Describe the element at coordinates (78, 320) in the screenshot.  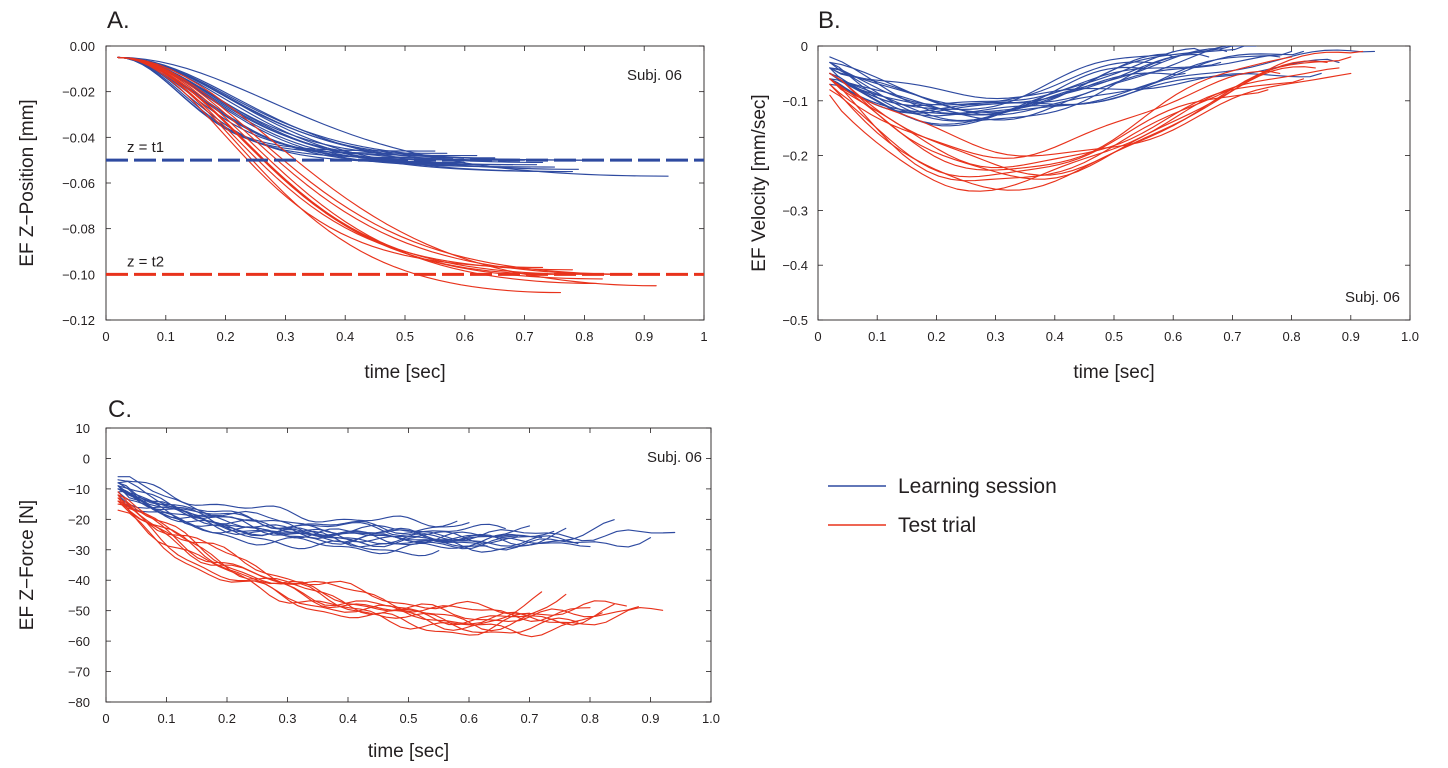
I see `y-tick-label: −0.12` at that location.